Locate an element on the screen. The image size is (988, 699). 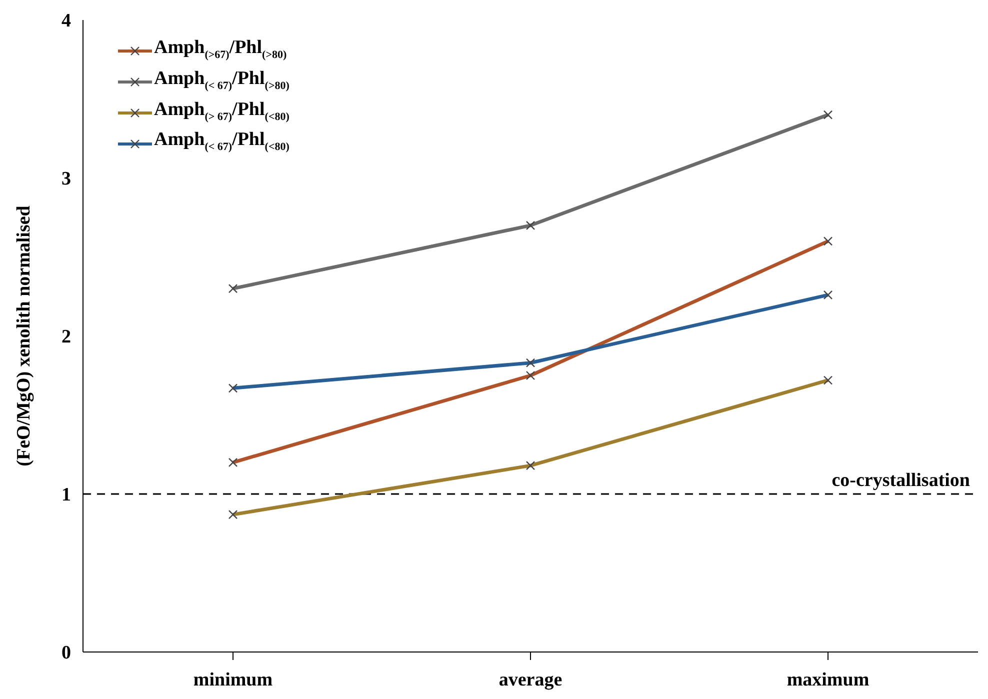
x-tick-label: average is located at coordinates (530, 679).